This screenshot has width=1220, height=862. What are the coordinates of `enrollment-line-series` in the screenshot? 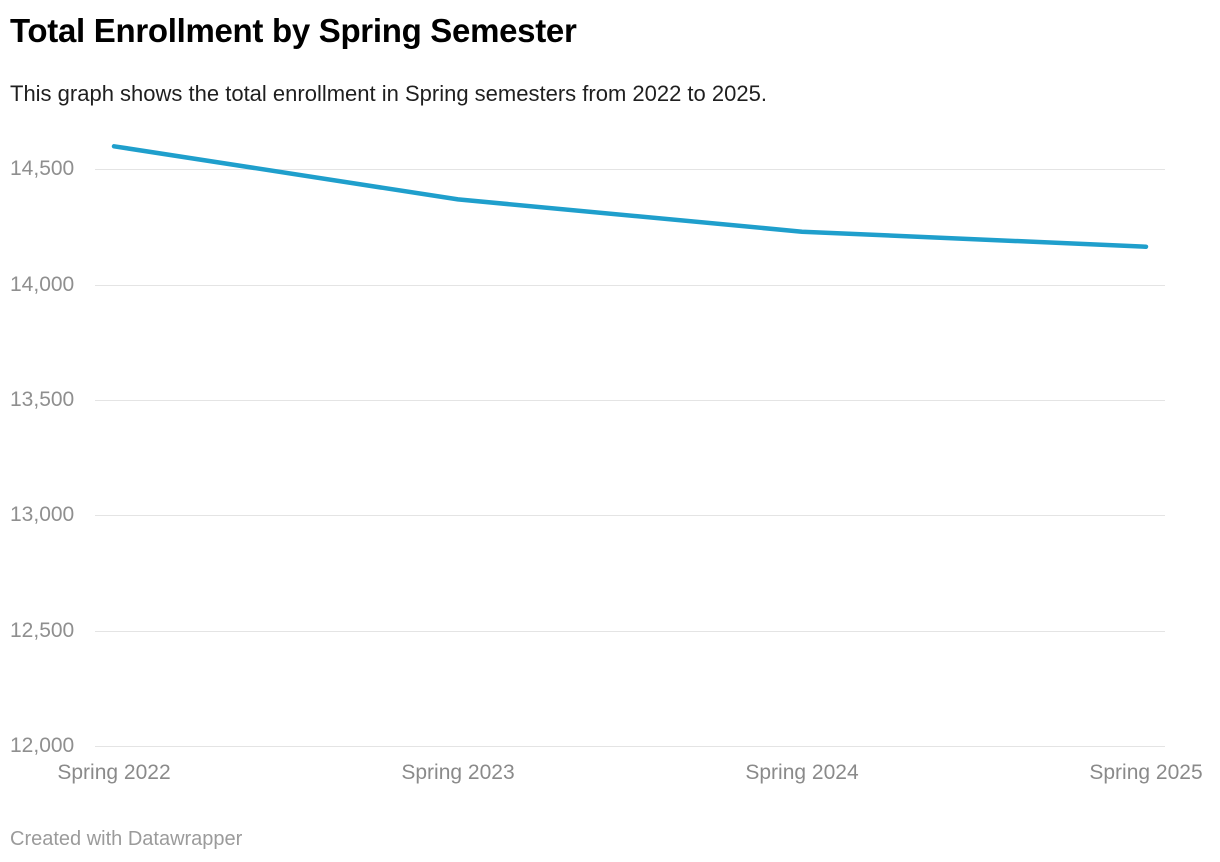 It's located at (630, 196).